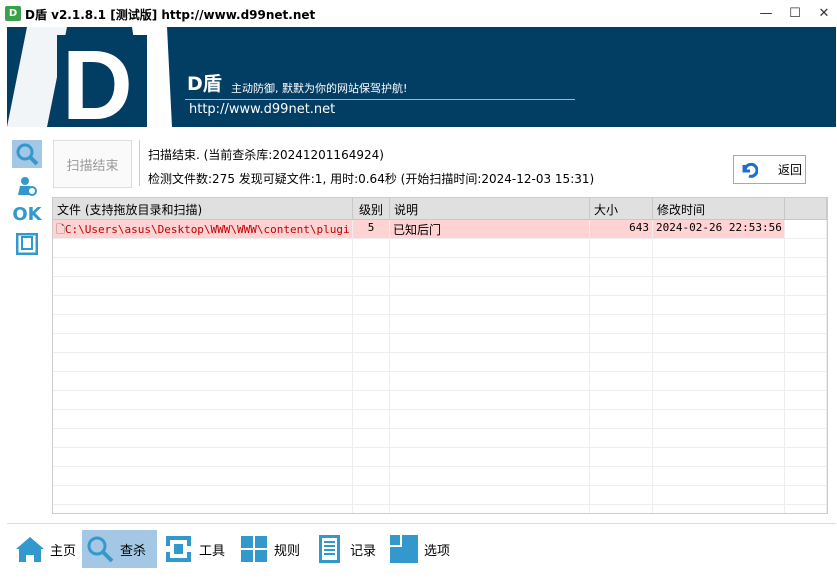  I want to click on scan-status: 扫描结束. (当前查杀库:20241201164924), so click(266, 155).